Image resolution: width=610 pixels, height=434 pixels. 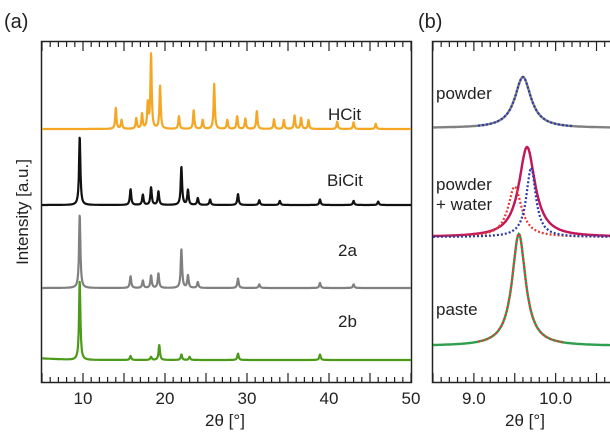 What do you see at coordinates (457, 309) in the screenshot?
I see `subpanel-label-paste: paste` at bounding box center [457, 309].